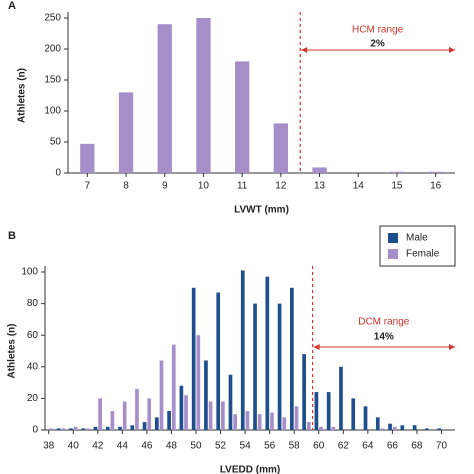 The width and height of the screenshot is (474, 474). I want to click on x-tick-label: 50, so click(196, 446).